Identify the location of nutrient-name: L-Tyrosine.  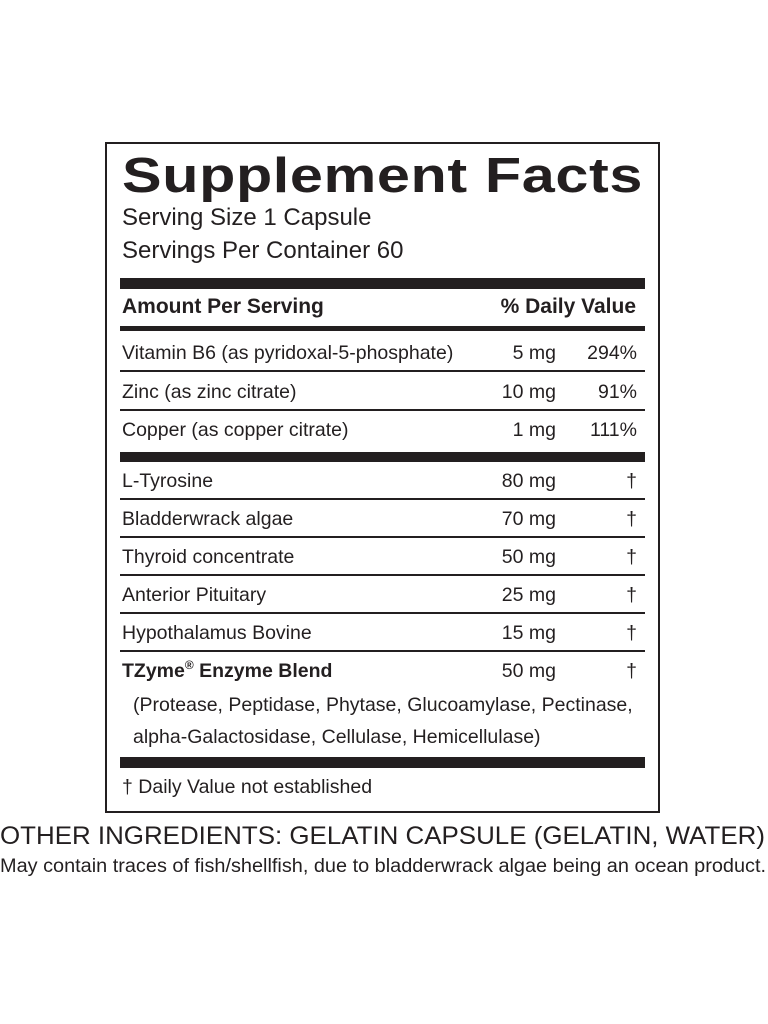
(168, 481).